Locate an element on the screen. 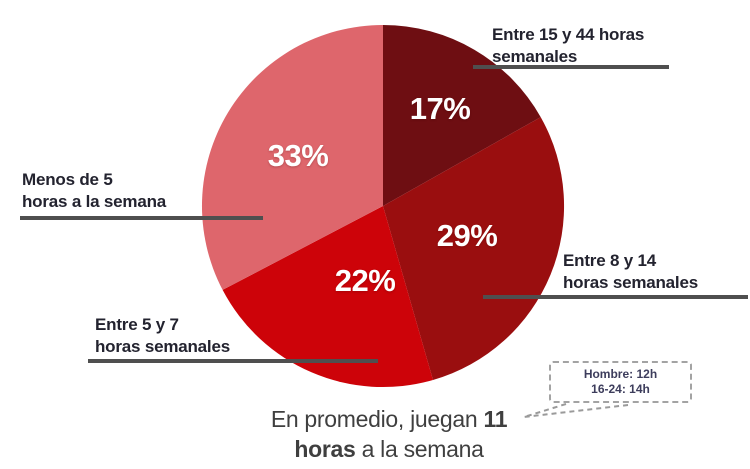 The height and width of the screenshot is (469, 750). annotation-line-1: Hombre: 12h is located at coordinates (620, 374).